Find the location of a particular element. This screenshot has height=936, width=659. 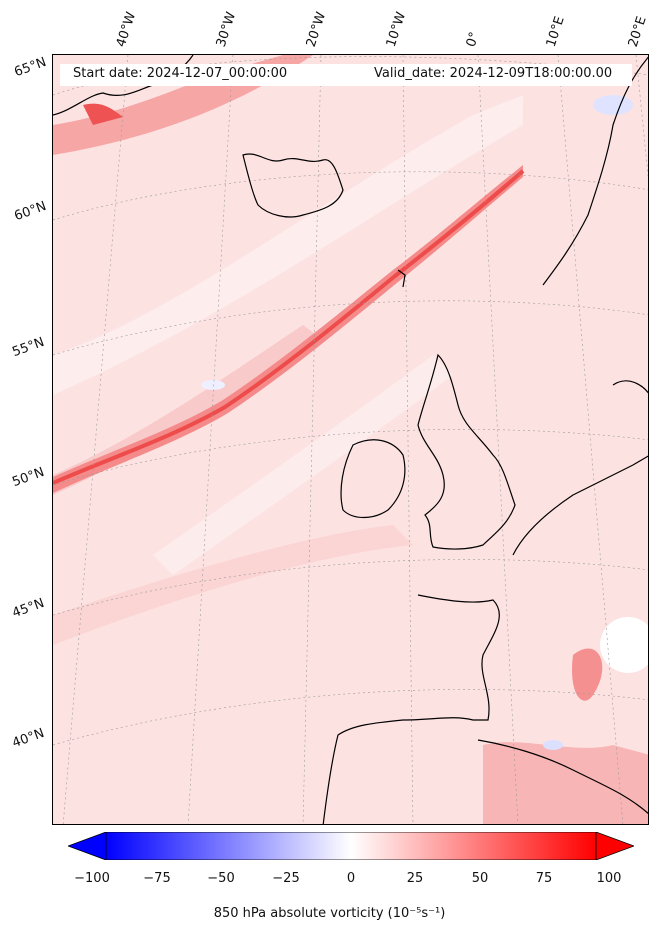

colorbar-extend-max is located at coordinates (614, 846).